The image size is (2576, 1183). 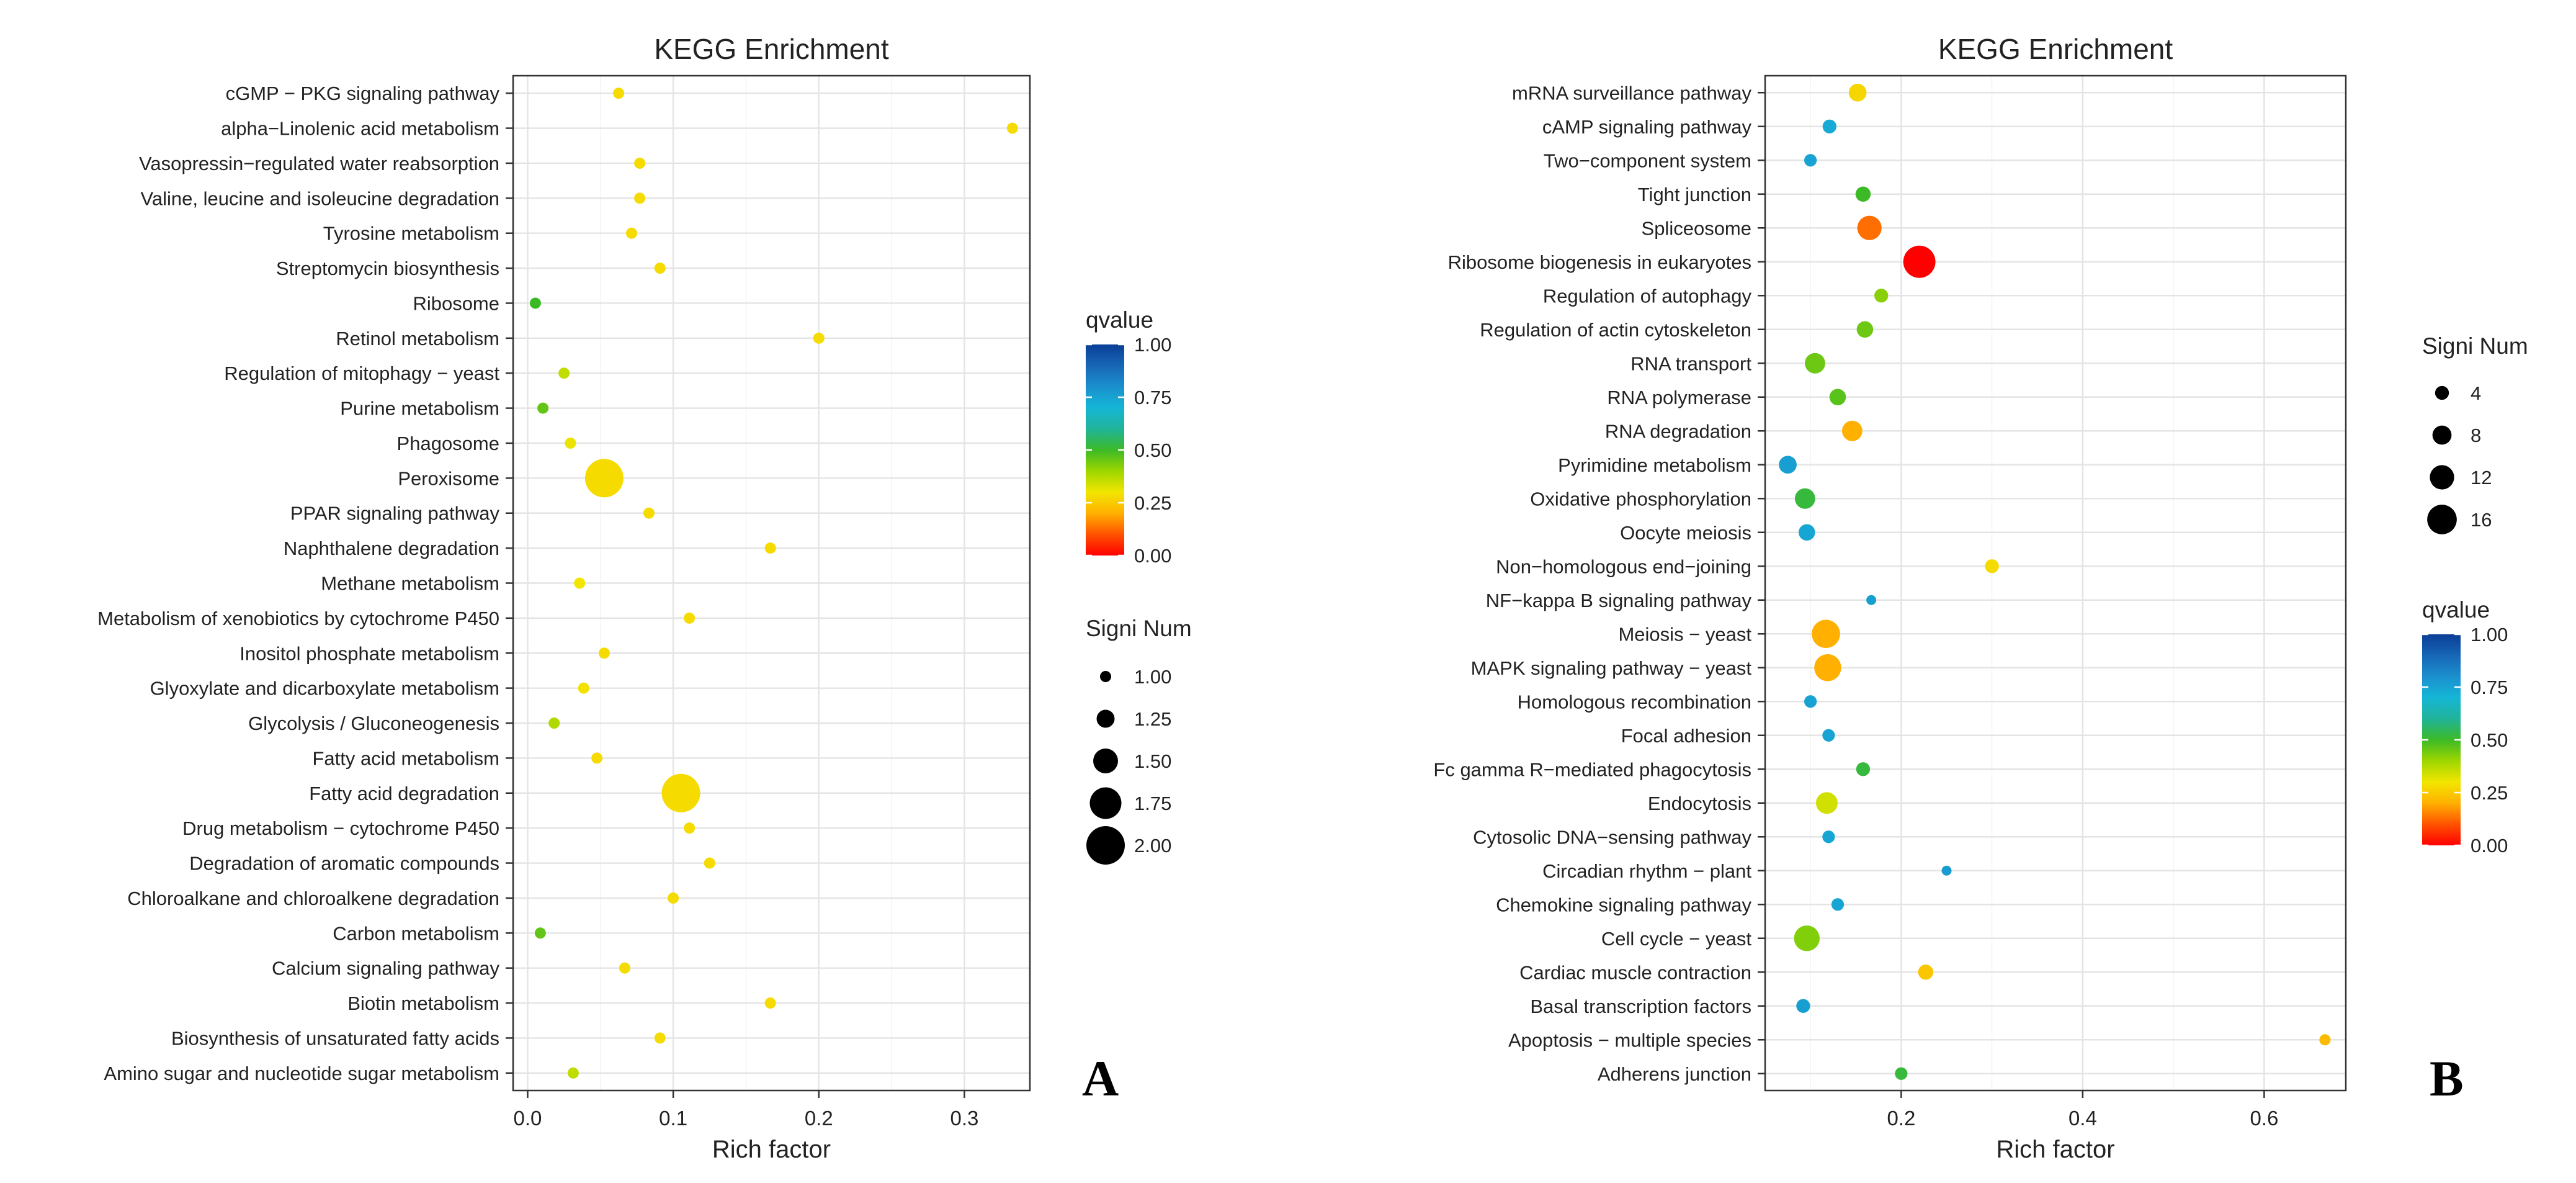 What do you see at coordinates (1901, 1118) in the screenshot?
I see `x-tick-label: 0.2` at bounding box center [1901, 1118].